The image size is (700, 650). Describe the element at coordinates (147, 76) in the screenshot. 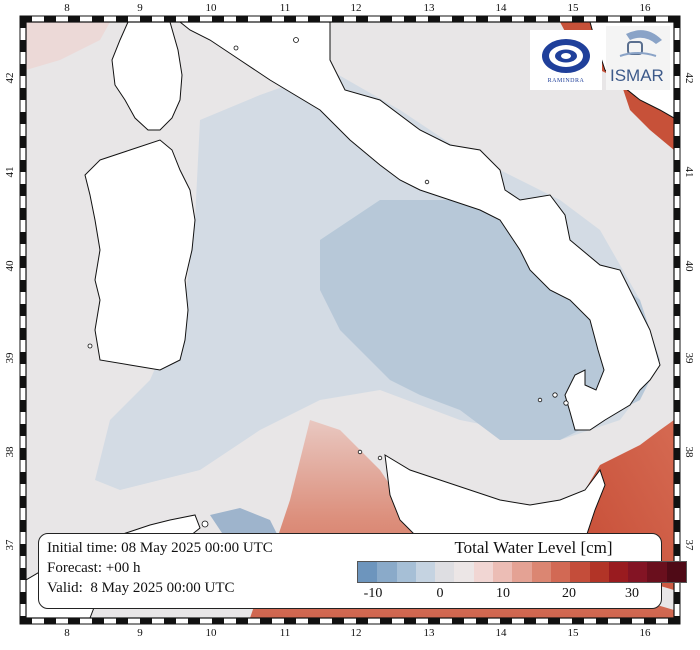

I see `corsica` at that location.